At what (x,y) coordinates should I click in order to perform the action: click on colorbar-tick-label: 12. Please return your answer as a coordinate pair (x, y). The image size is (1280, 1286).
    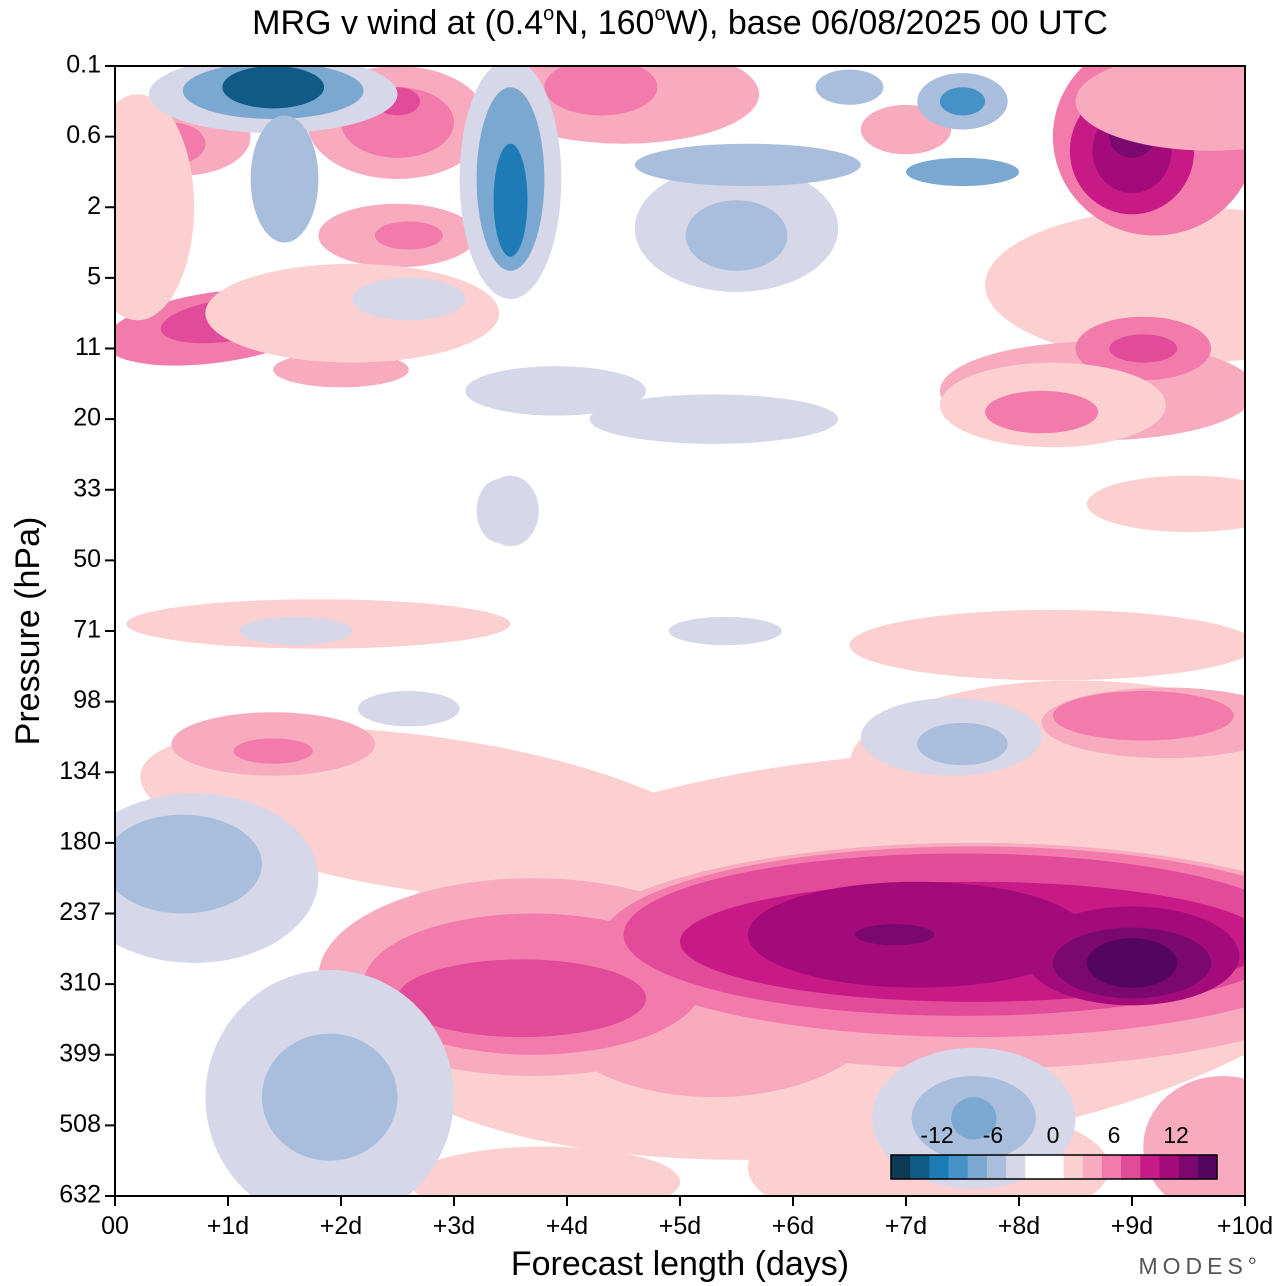
    Looking at the image, I should click on (1176, 1135).